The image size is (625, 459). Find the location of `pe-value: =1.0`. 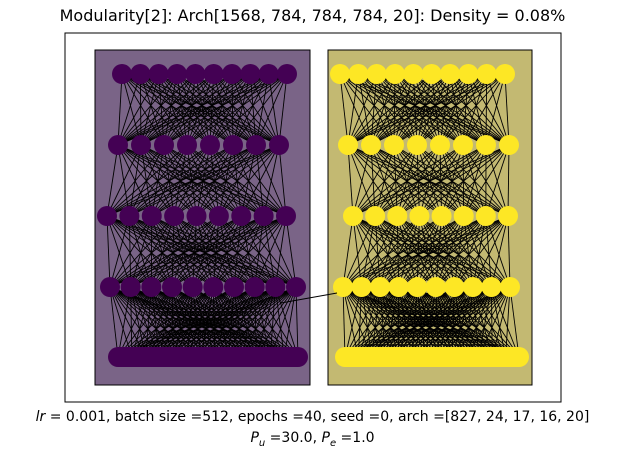

pe-value: =1.0 is located at coordinates (355, 438).